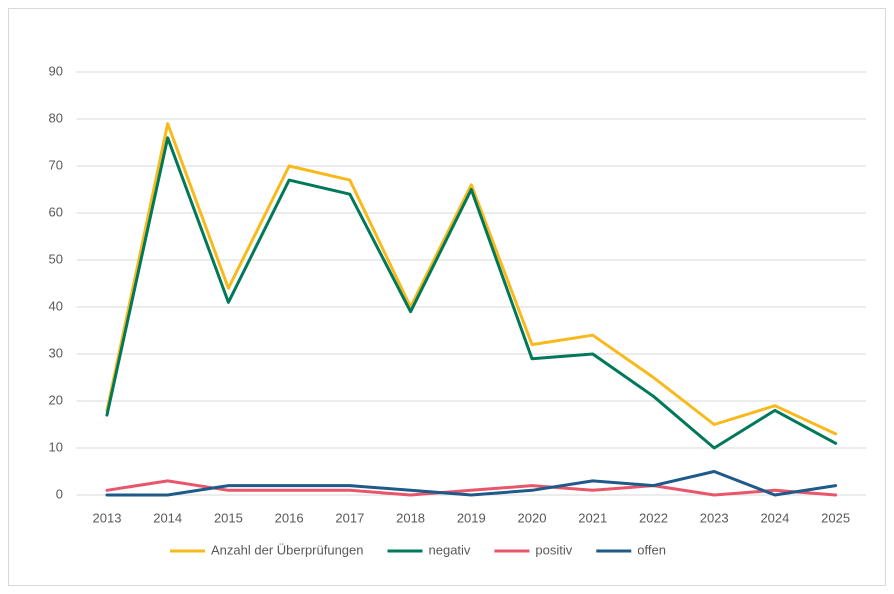  What do you see at coordinates (56, 399) in the screenshot?
I see `y-tick-label: 20` at bounding box center [56, 399].